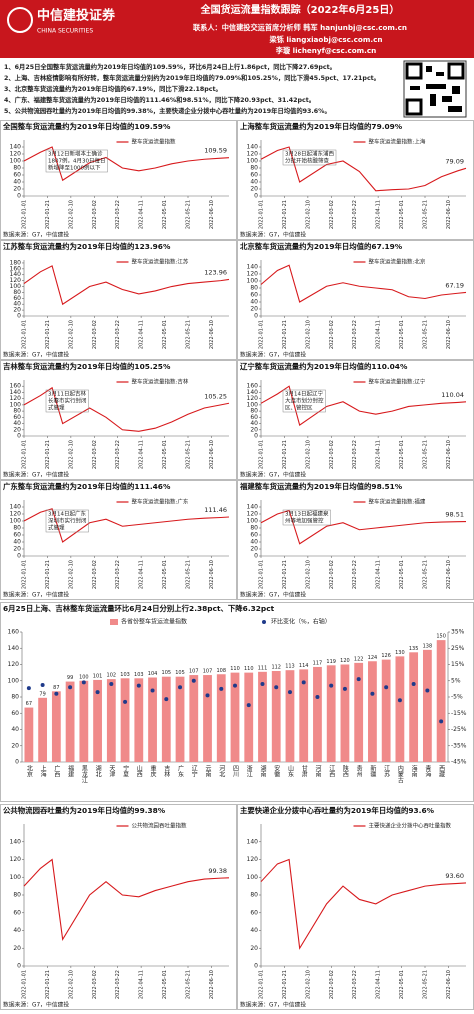 This screenshot has width=474, height=1014. Describe the element at coordinates (70, 678) in the screenshot. I see `bar-value-label: 99` at that location.